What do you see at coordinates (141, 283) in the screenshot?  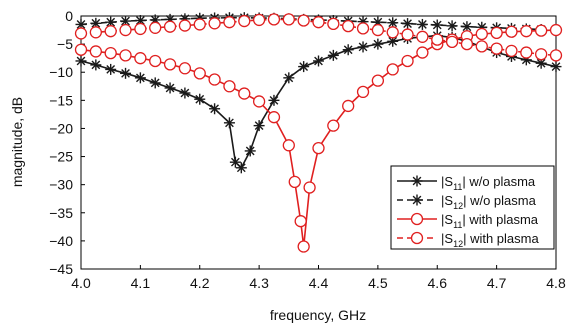 I see `x-tick-label: 4.1` at bounding box center [141, 283].